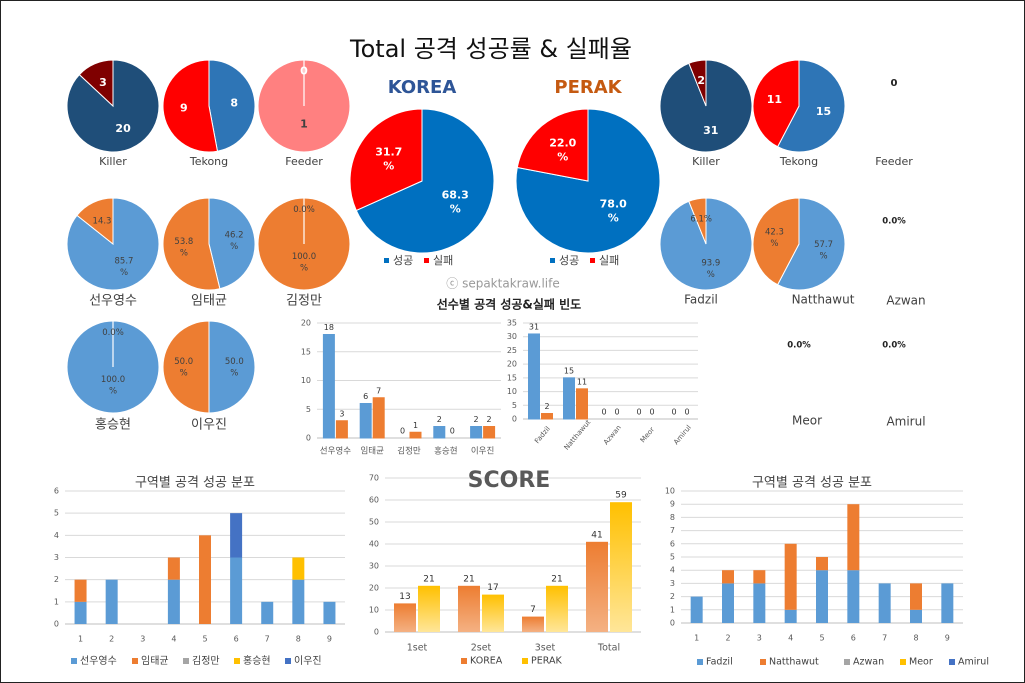  I want to click on x-tick-label: 홍승현, so click(445, 451).